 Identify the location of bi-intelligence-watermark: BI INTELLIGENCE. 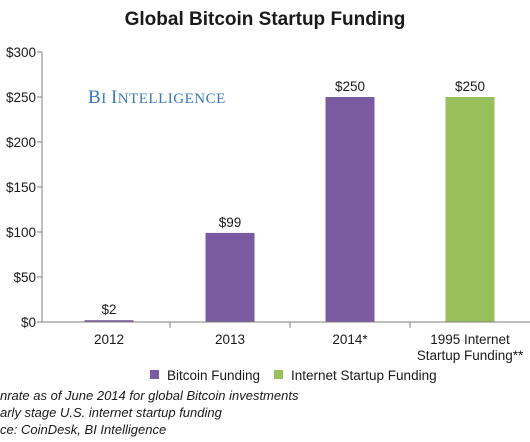
(157, 97).